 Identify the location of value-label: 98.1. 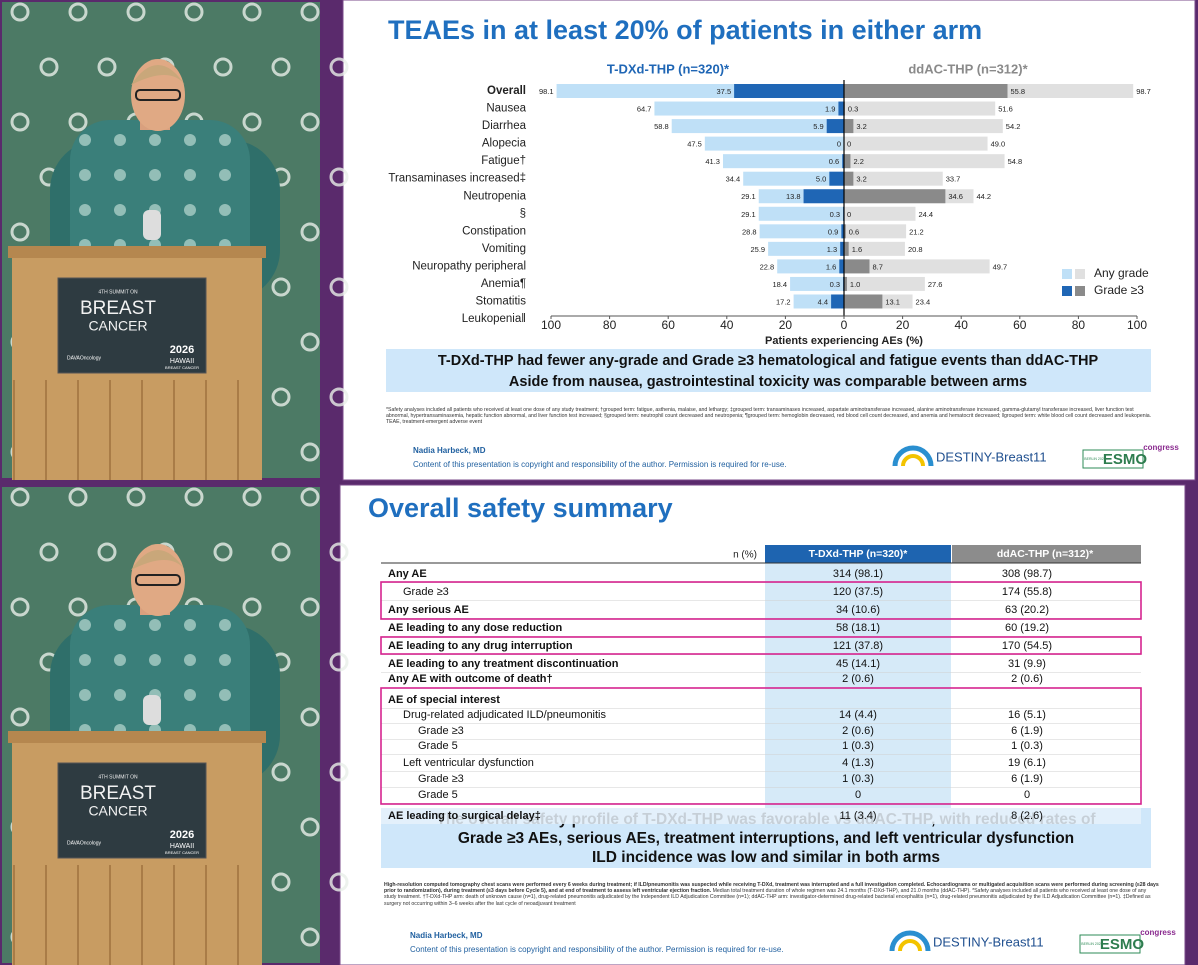
(546, 91).